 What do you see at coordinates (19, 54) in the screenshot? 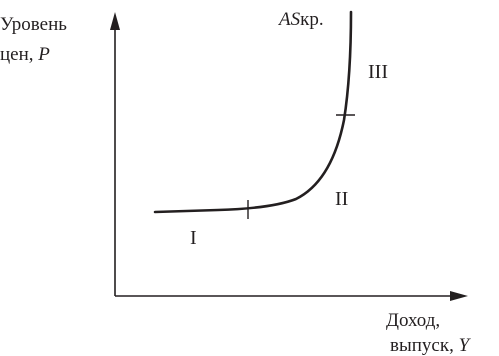
I see `y-axis-label-text: цен,` at bounding box center [19, 54].